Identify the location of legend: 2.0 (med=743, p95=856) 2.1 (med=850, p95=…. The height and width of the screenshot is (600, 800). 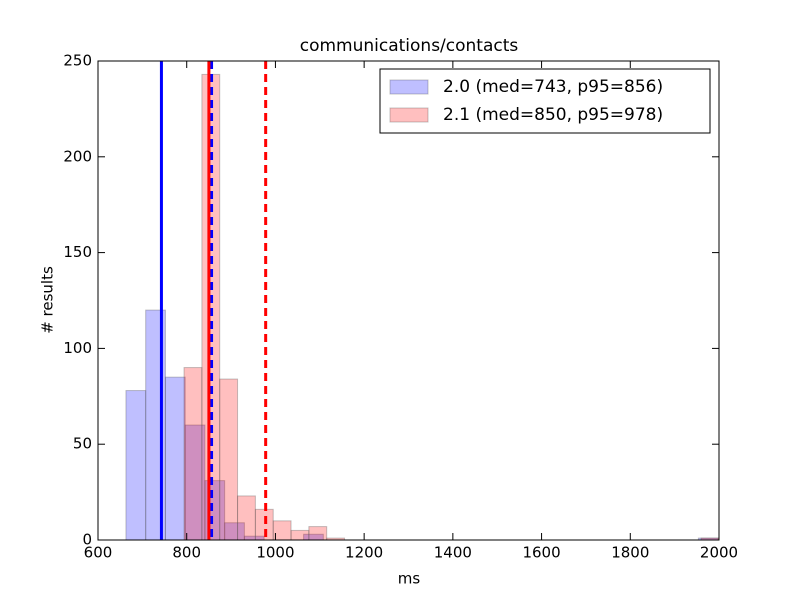
(545, 101).